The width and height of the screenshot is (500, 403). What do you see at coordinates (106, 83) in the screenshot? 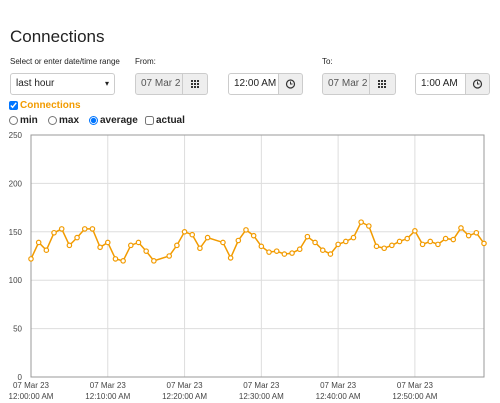
I see `dropdown-arrow: ▾` at bounding box center [106, 83].